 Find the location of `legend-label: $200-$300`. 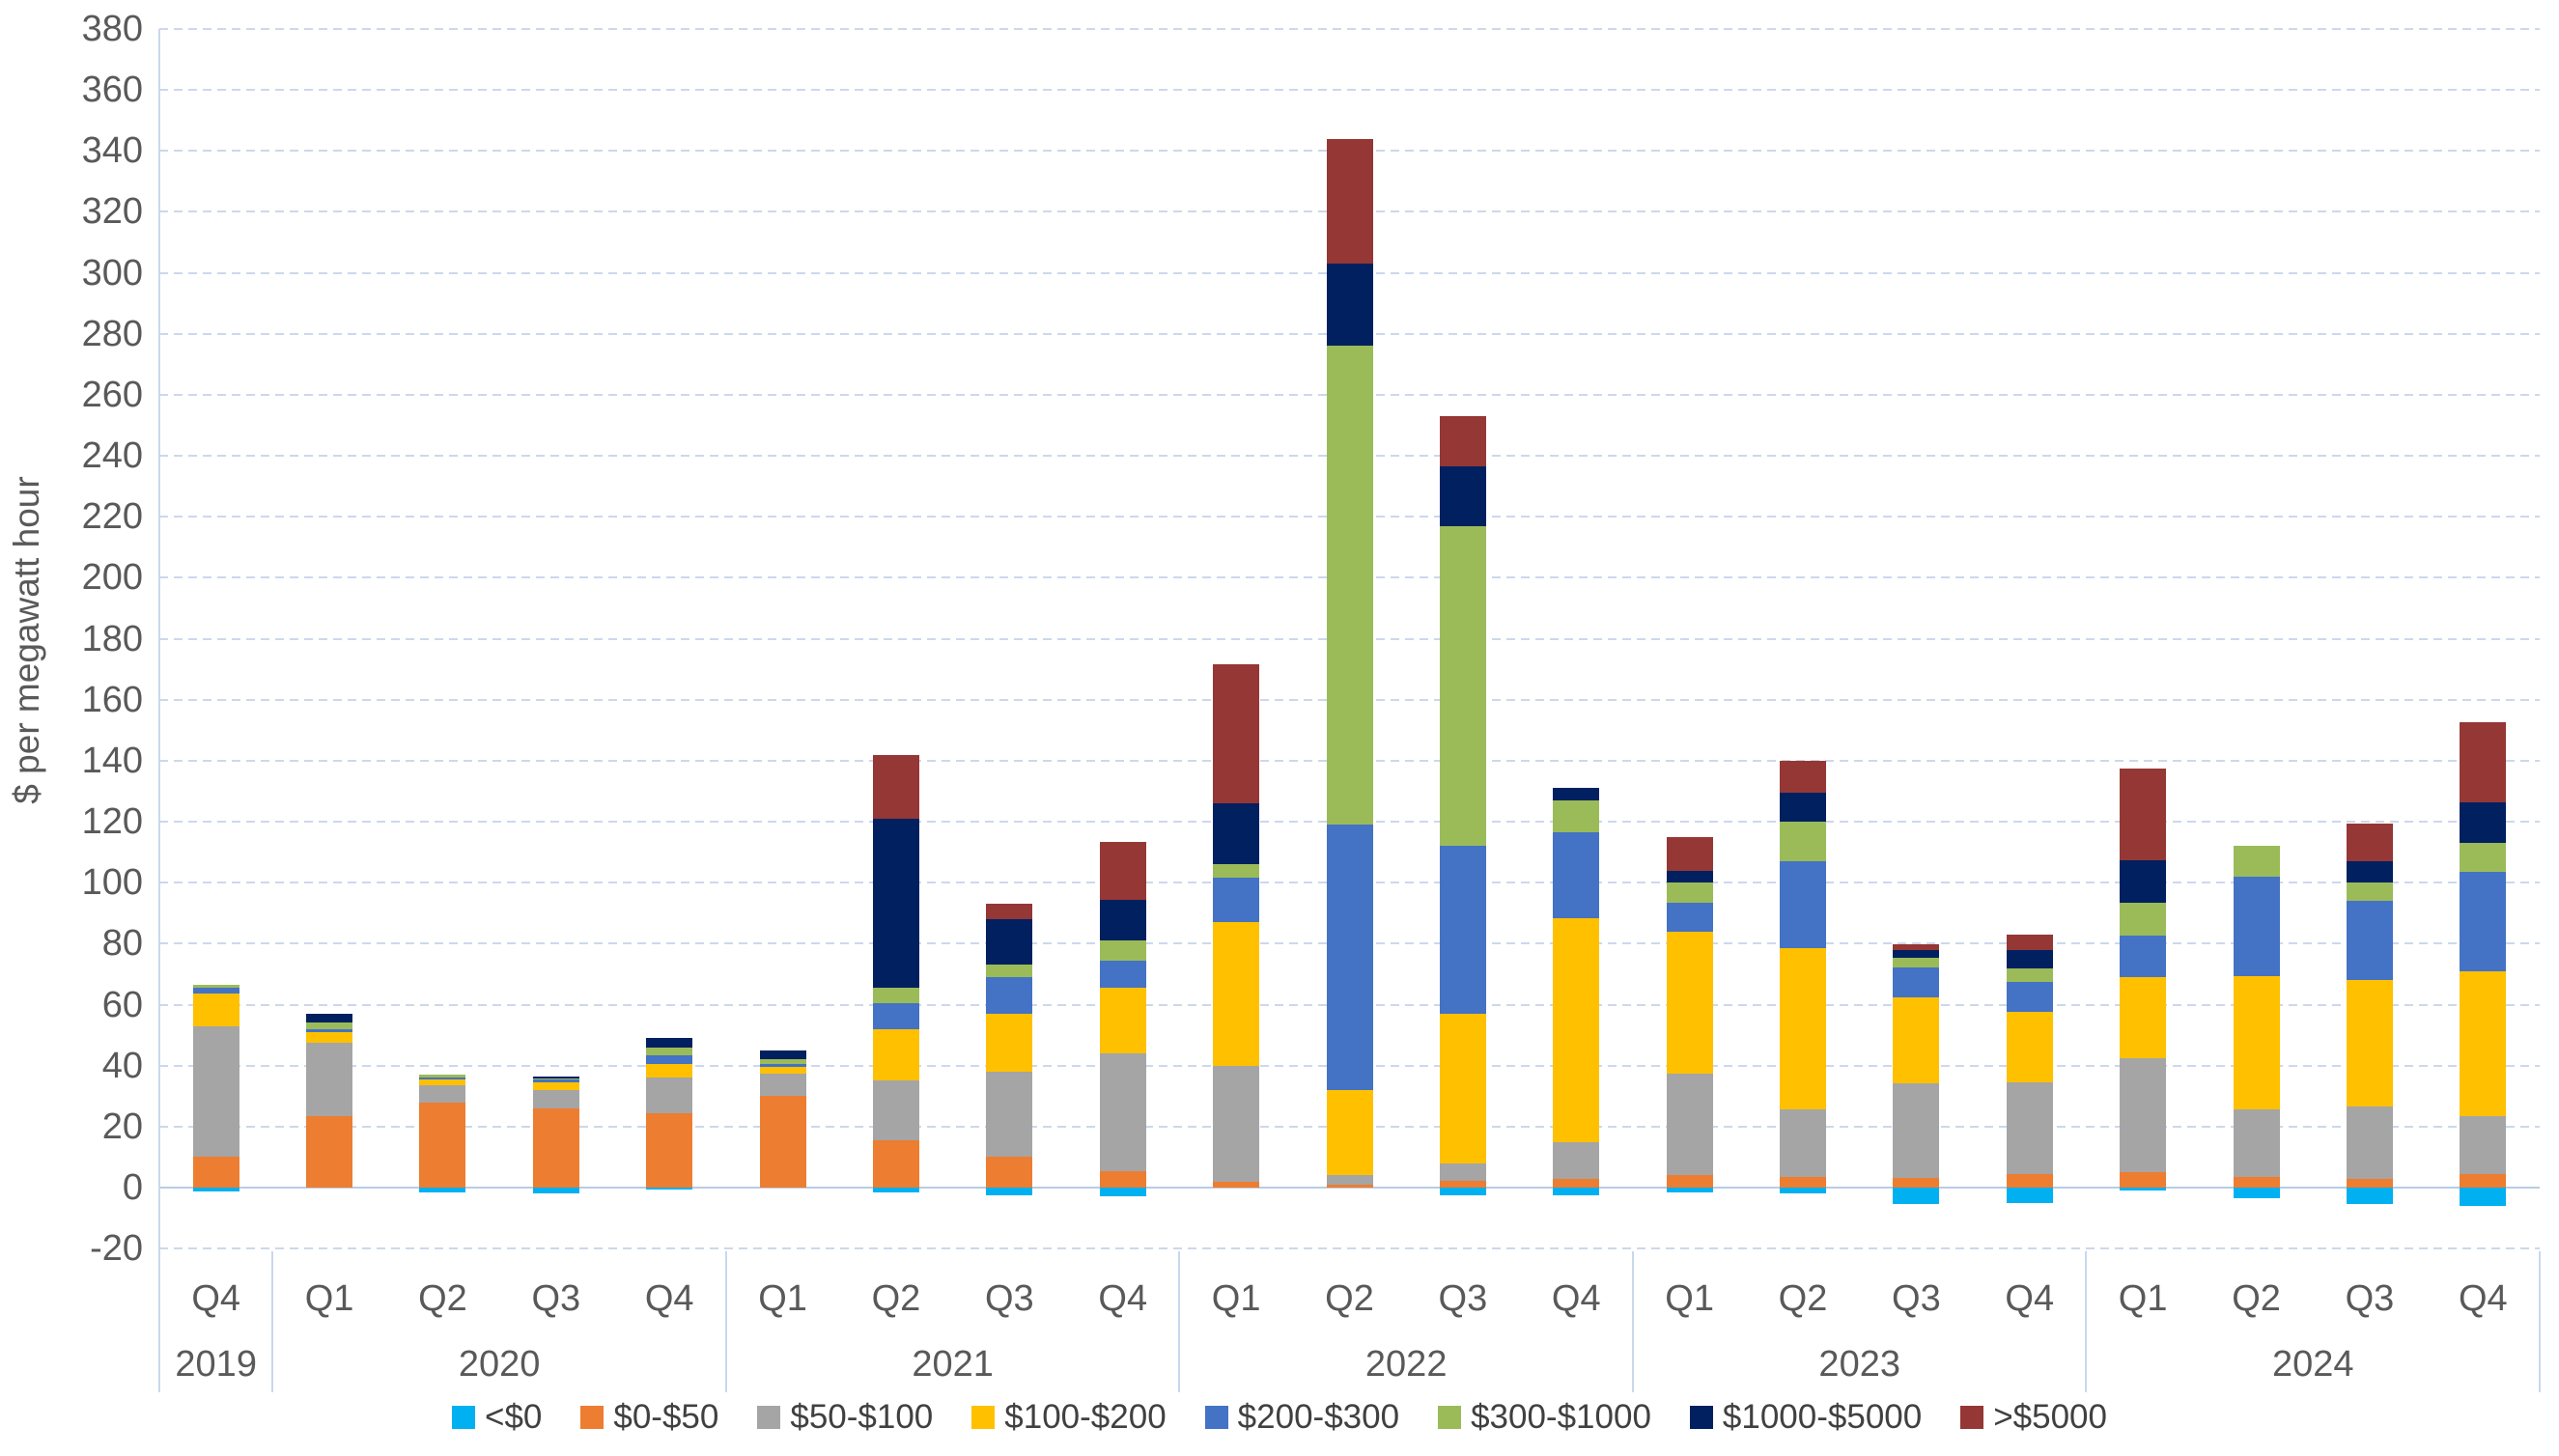

legend-label: $200-$300 is located at coordinates (1318, 1417).